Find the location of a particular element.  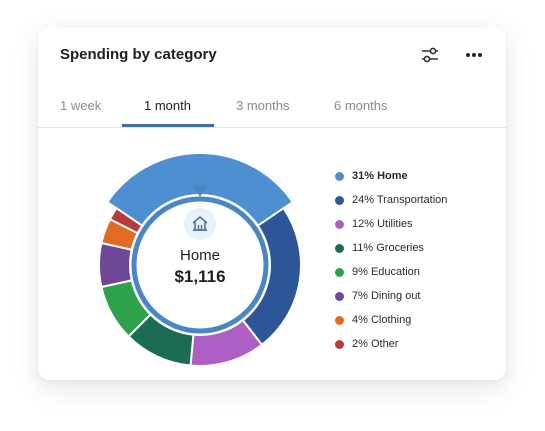

home-icon is located at coordinates (200, 223).